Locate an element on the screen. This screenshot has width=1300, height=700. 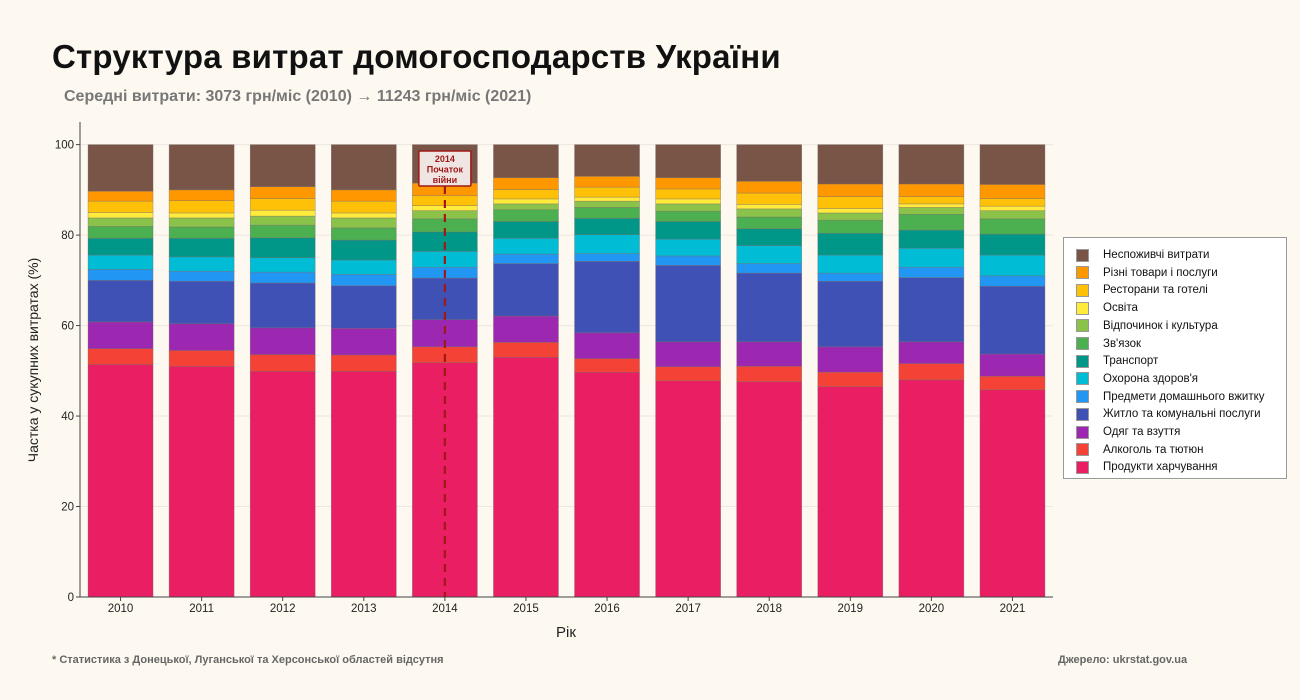
legend-item: Одяг та взуття is located at coordinates (1128, 432).